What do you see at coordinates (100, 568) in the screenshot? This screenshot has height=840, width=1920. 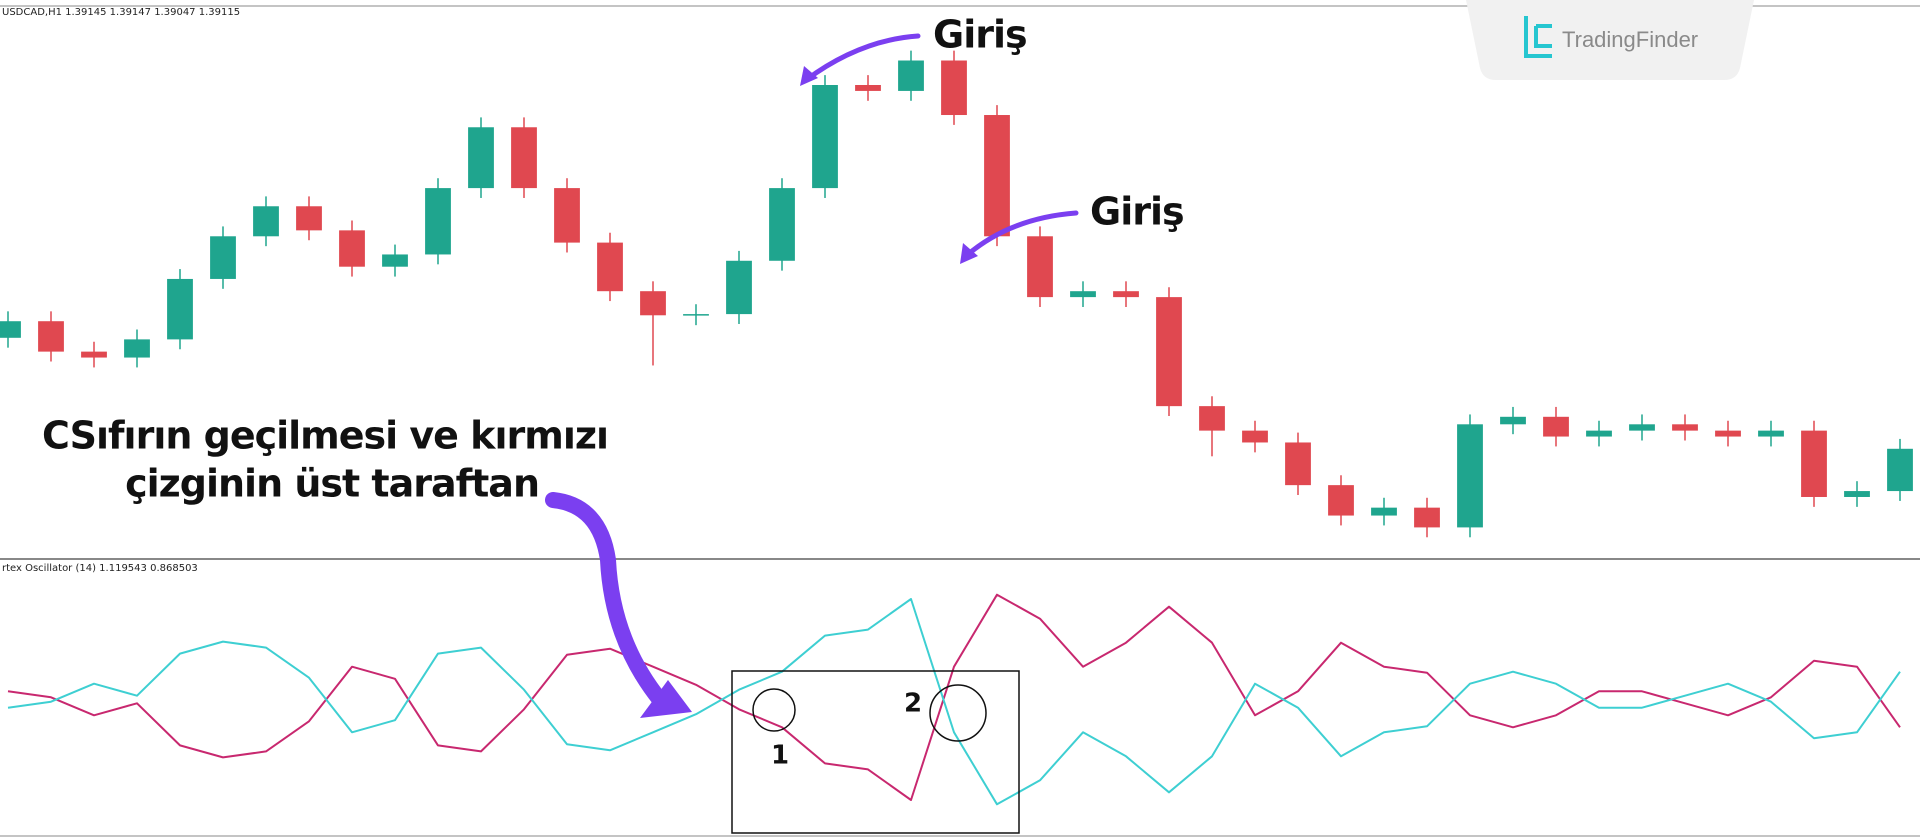 I see `oscillator-header: rtex Oscillator (14) 1.119543 0.868503` at bounding box center [100, 568].